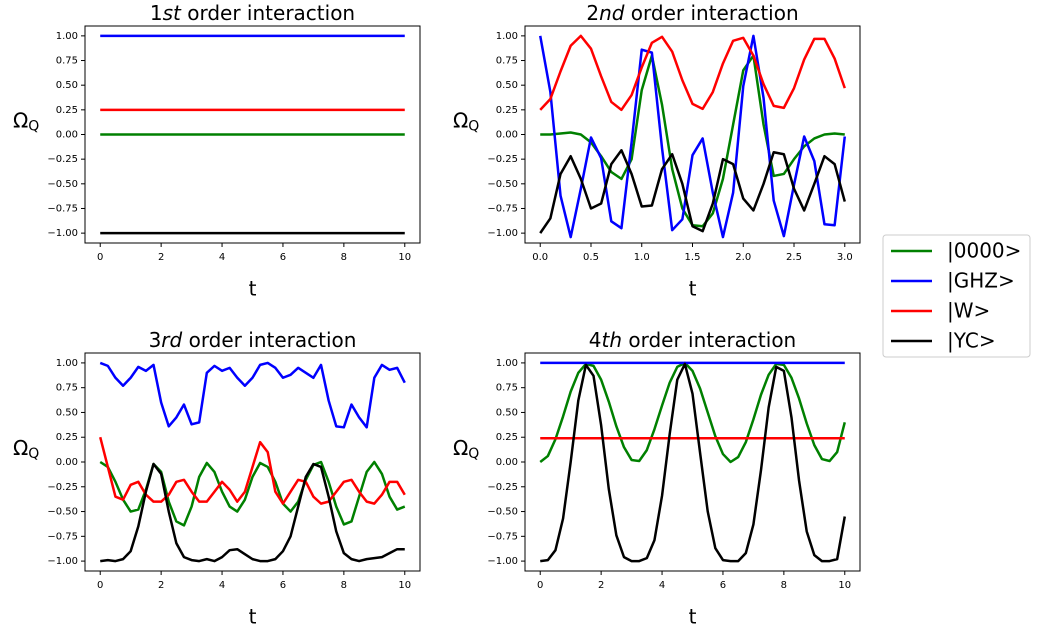 The height and width of the screenshot is (632, 1060). What do you see at coordinates (743, 257) in the screenshot?
I see `x-tick-label: 2.0` at bounding box center [743, 257].